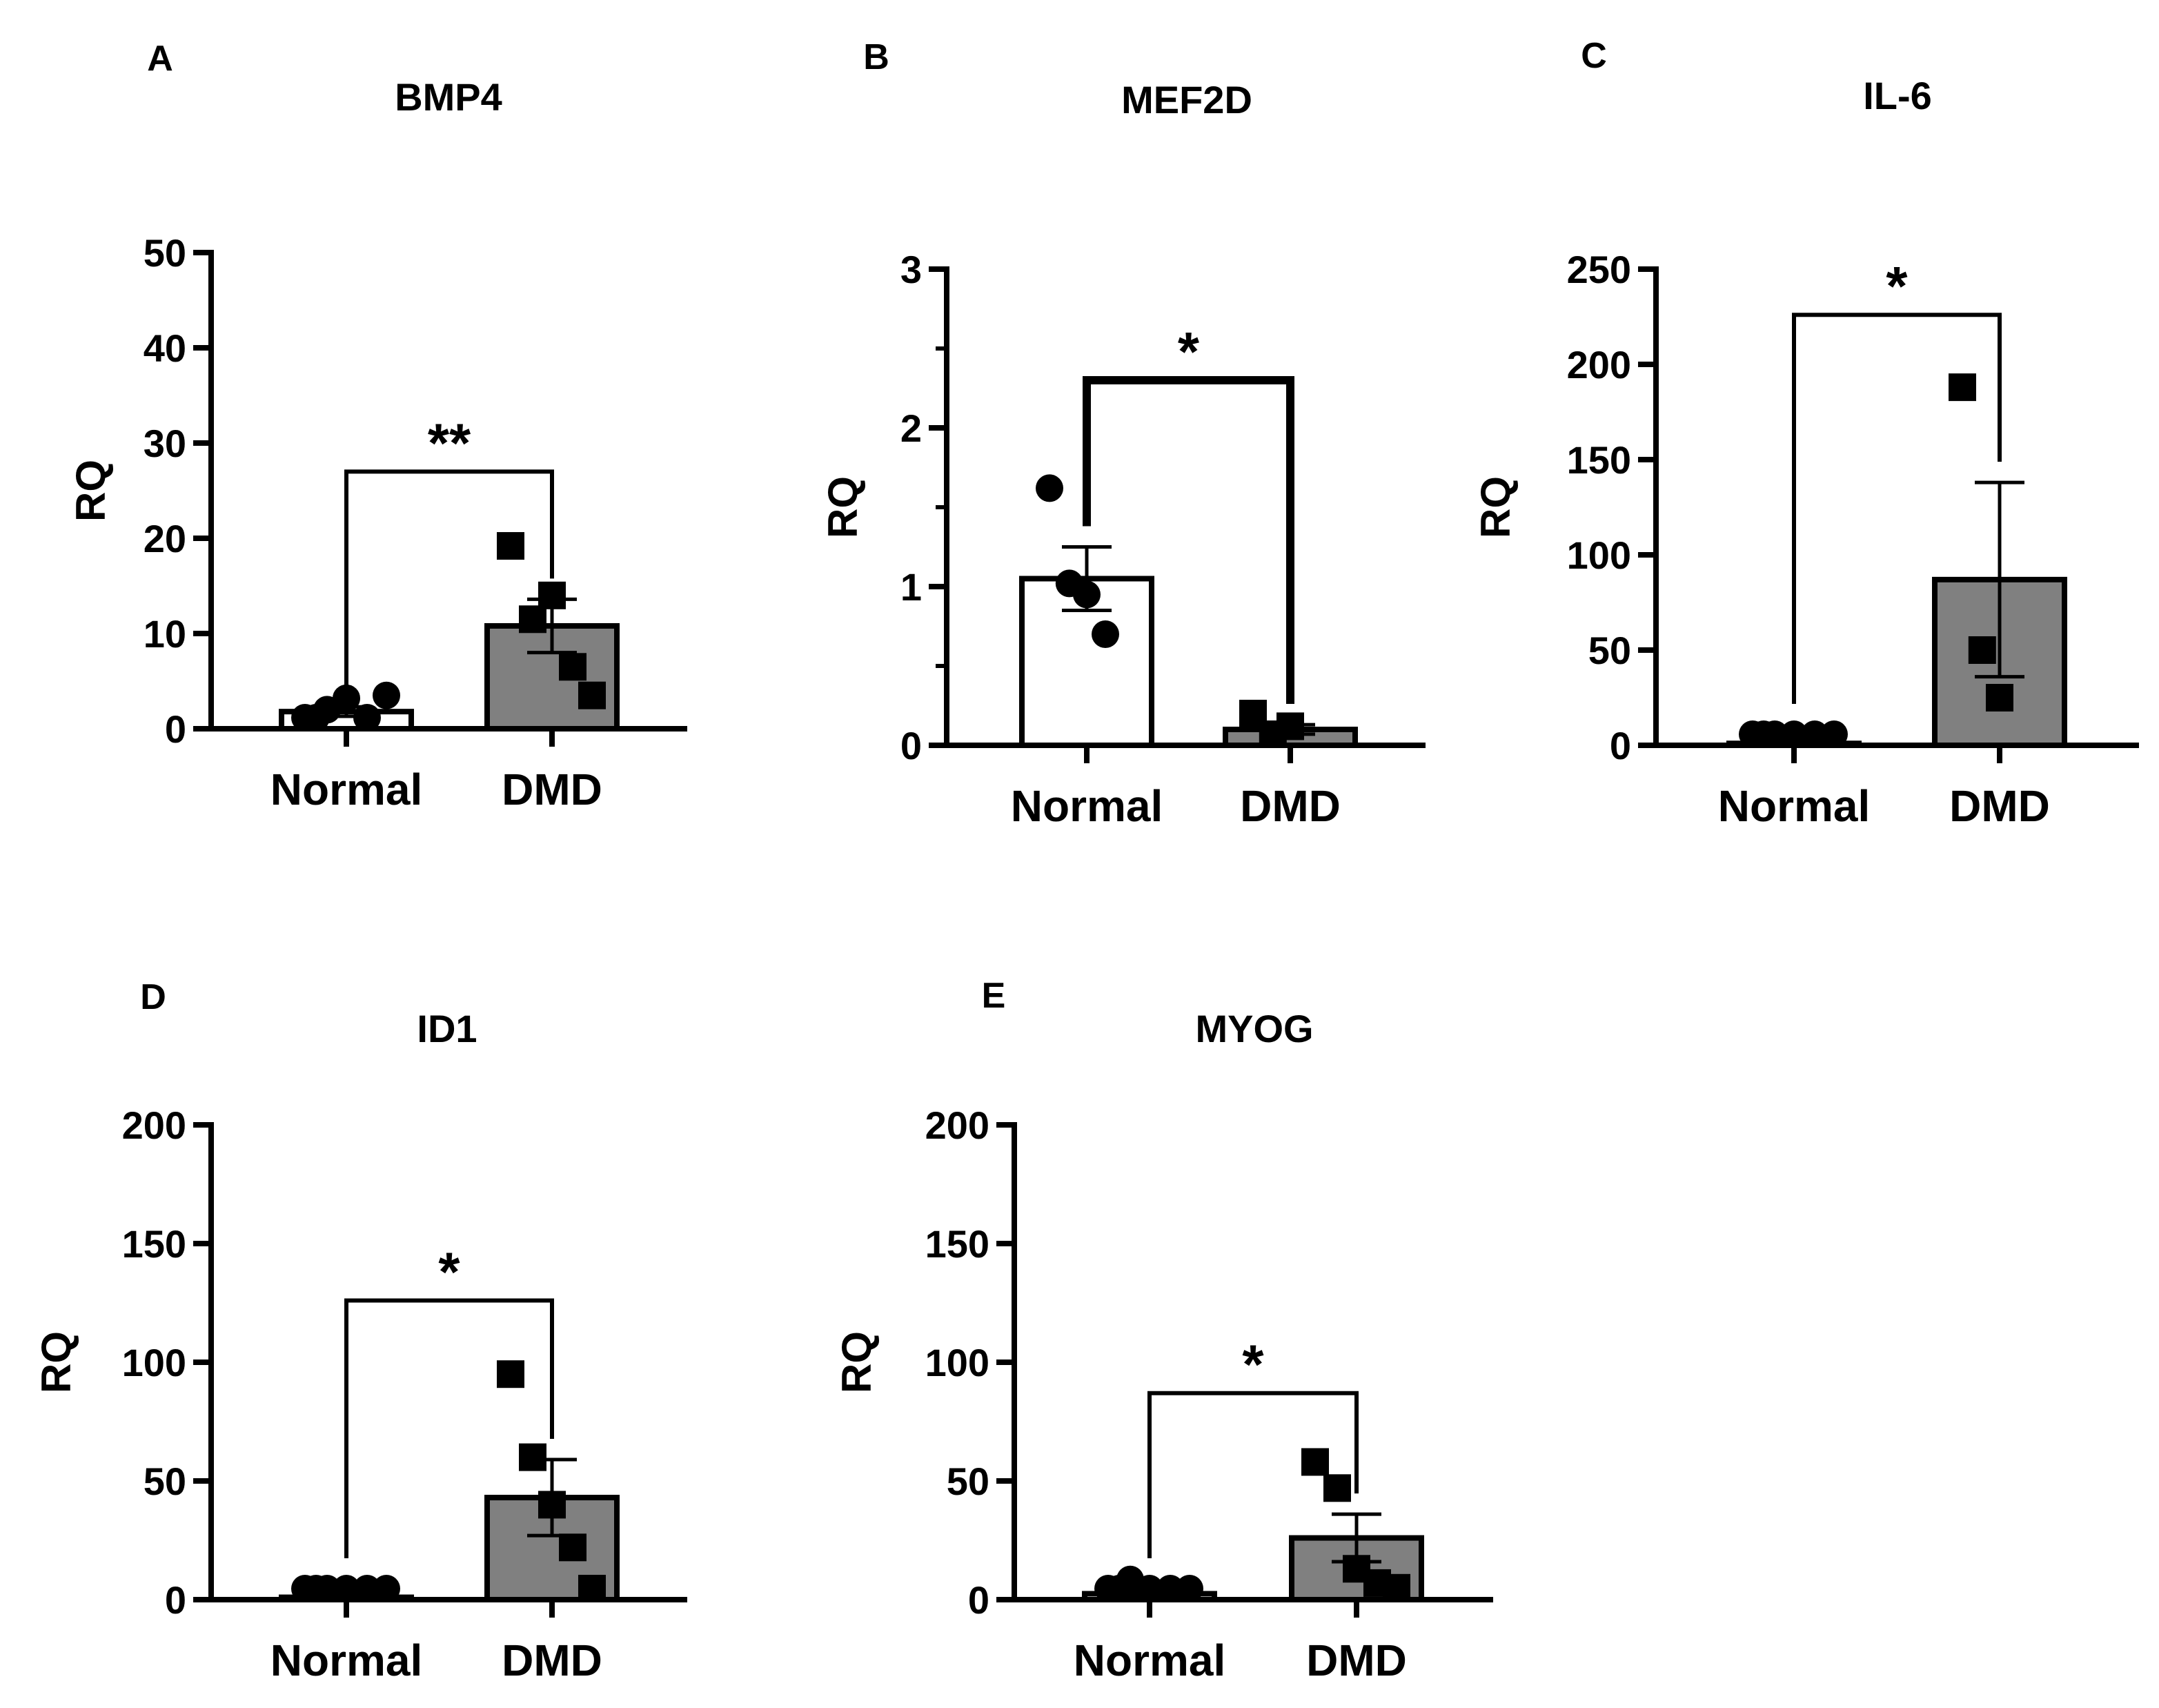 The width and height of the screenshot is (2159, 1708). What do you see at coordinates (994, 996) in the screenshot?
I see `panel-letter: E` at bounding box center [994, 996].